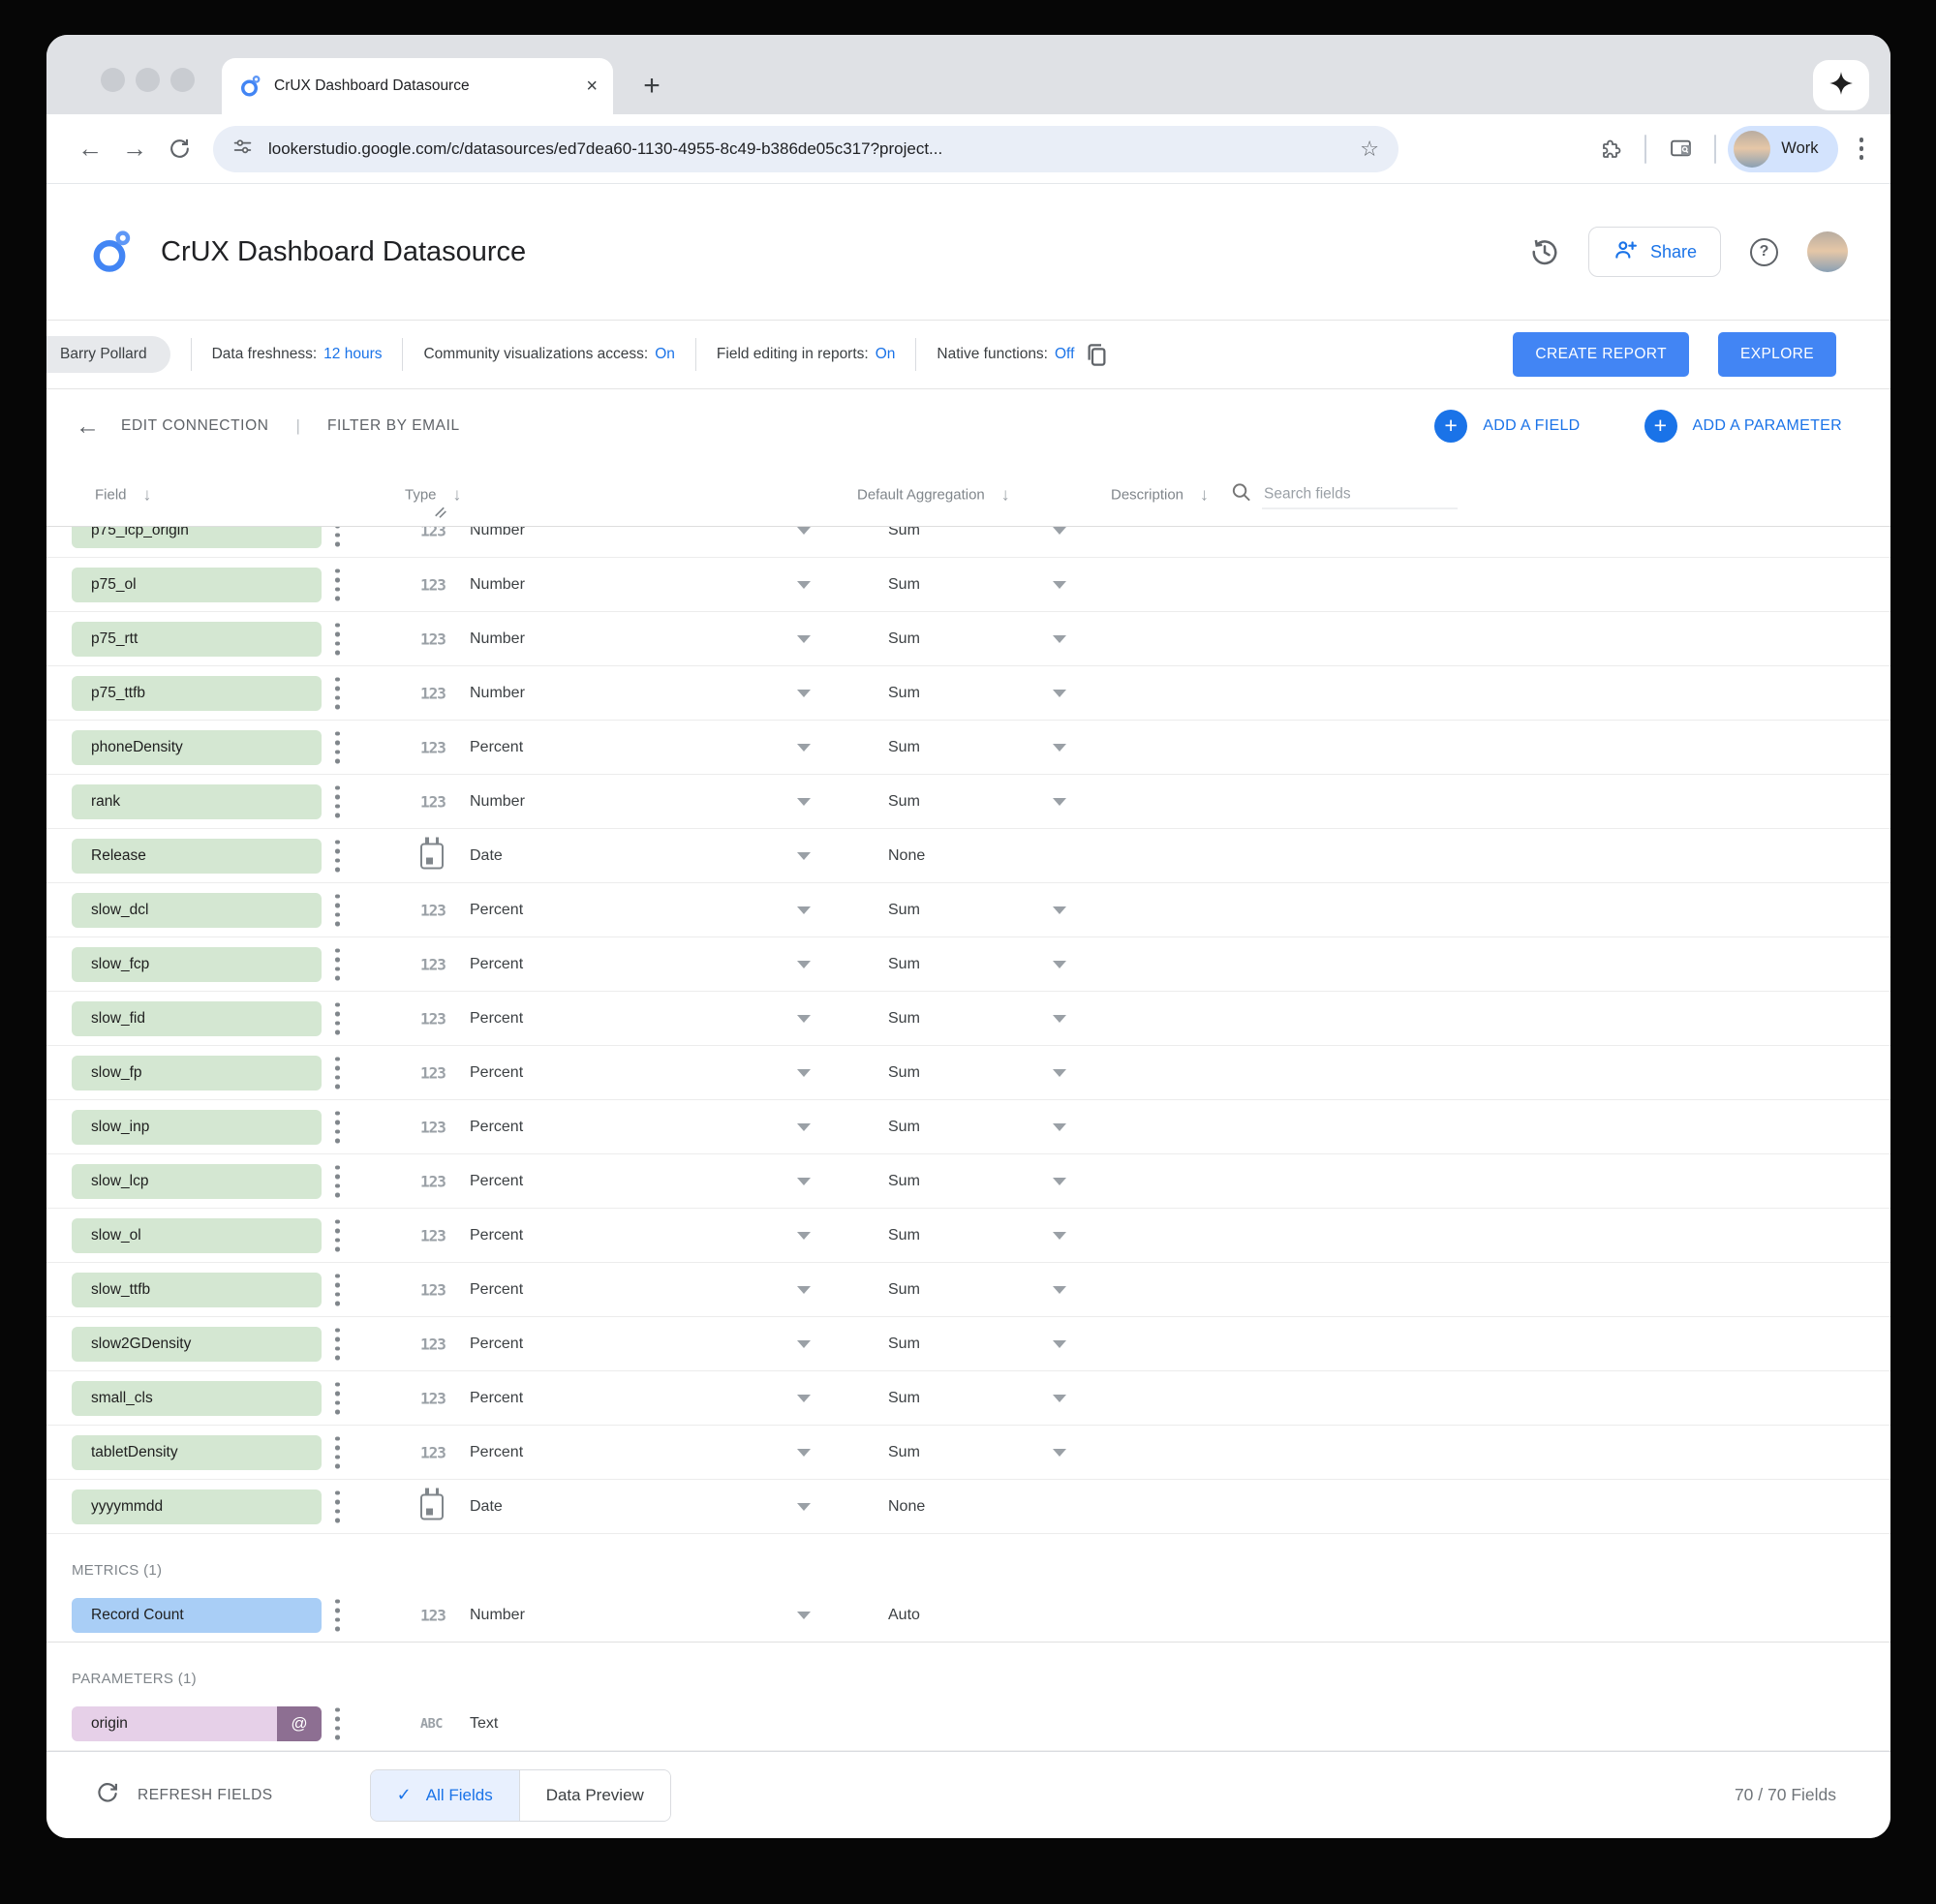 The image size is (1936, 1904). I want to click on native-functions-setting: Native functions: Off, so click(1006, 354).